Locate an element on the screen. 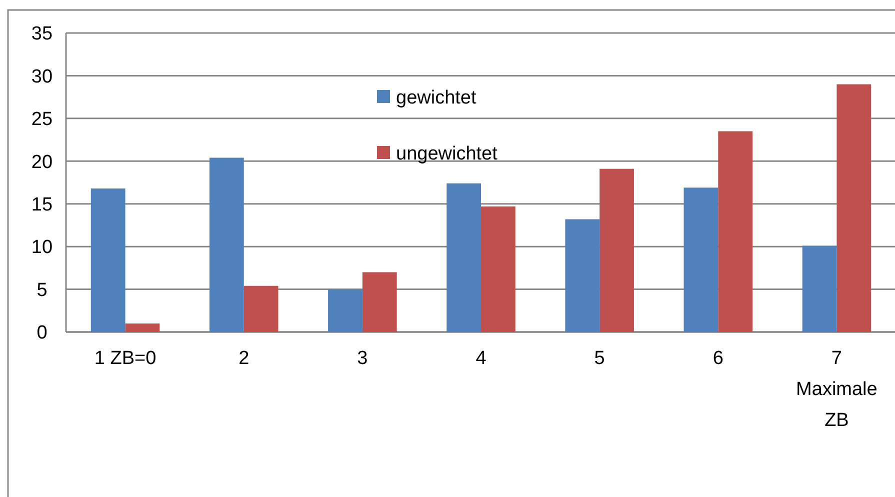  x-tick-label: 1 ZB=0 is located at coordinates (125, 358).